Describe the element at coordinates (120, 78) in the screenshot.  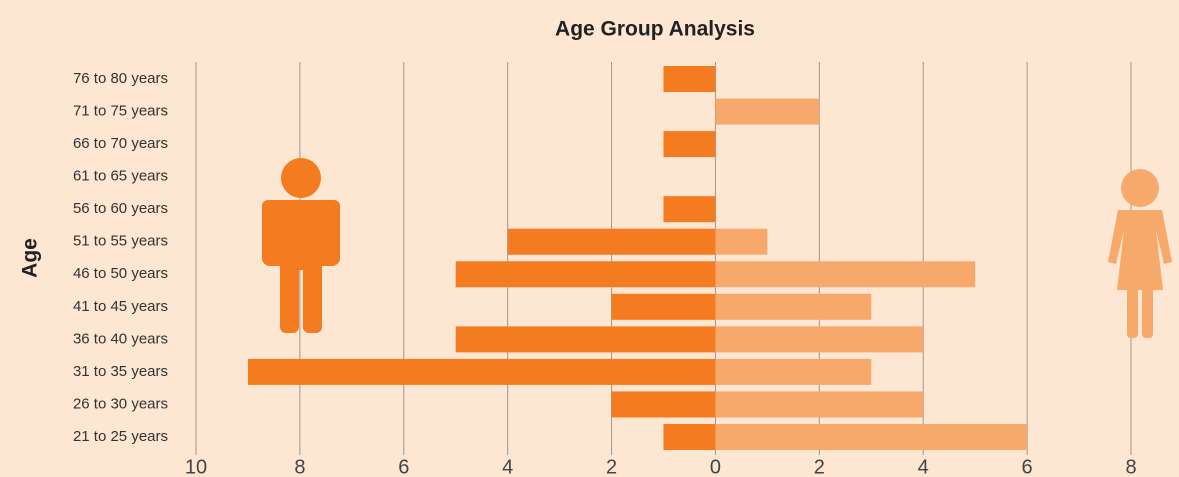
I see `y-tick-label: 76 to 80 years` at that location.